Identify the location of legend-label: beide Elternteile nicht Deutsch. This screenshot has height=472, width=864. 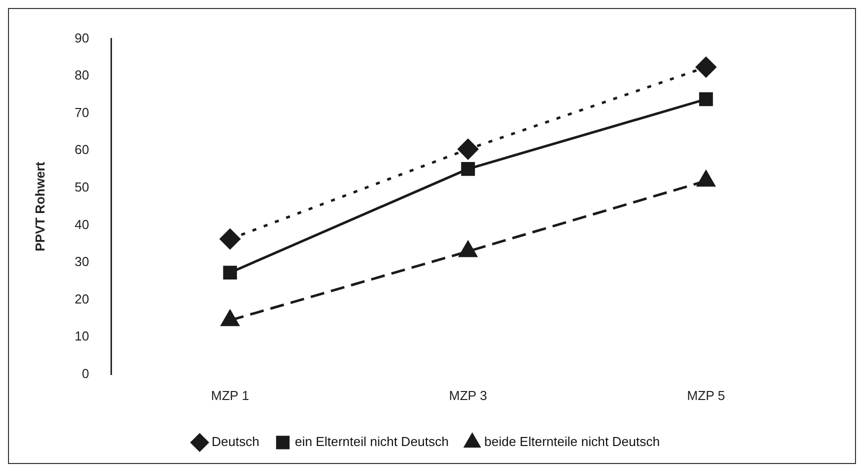
(572, 442).